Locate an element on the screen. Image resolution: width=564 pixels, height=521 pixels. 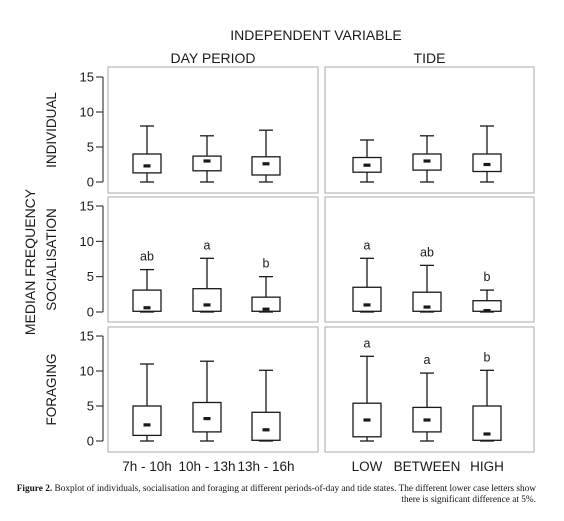
box-foraging-low is located at coordinates (367, 420).